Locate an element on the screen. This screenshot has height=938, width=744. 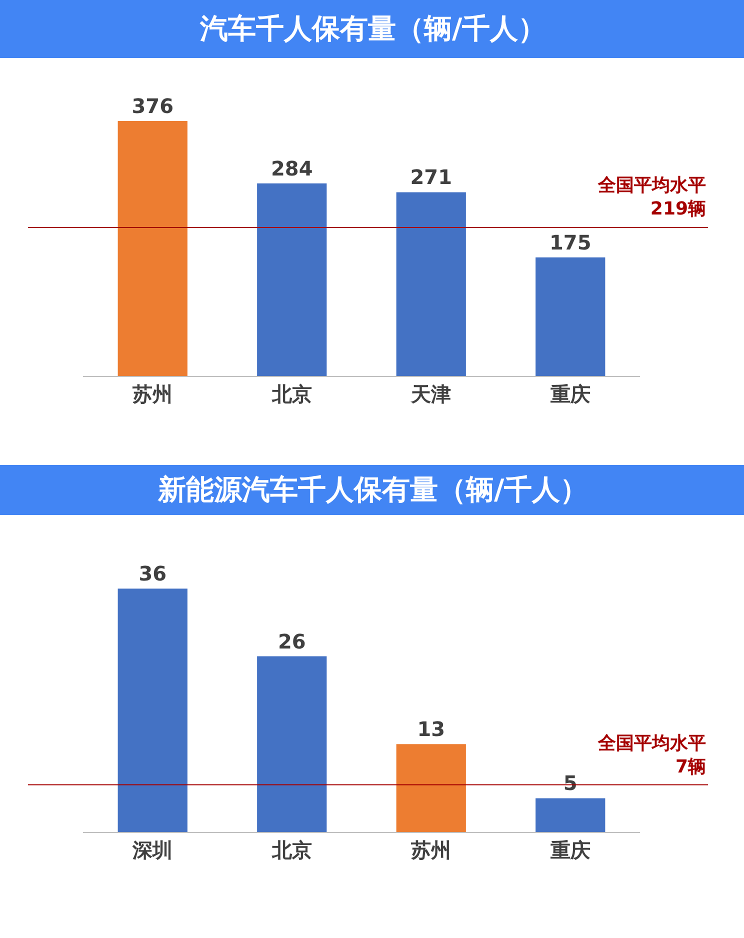
data-label: 376 is located at coordinates (153, 106).